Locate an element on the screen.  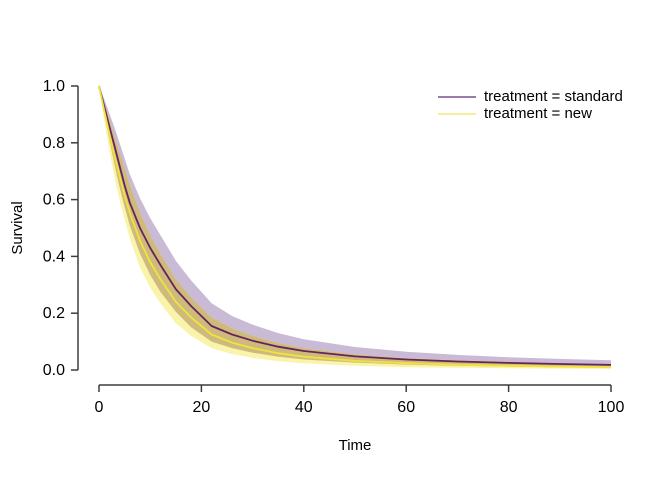
legend-label: treatment = standard is located at coordinates (553, 96).